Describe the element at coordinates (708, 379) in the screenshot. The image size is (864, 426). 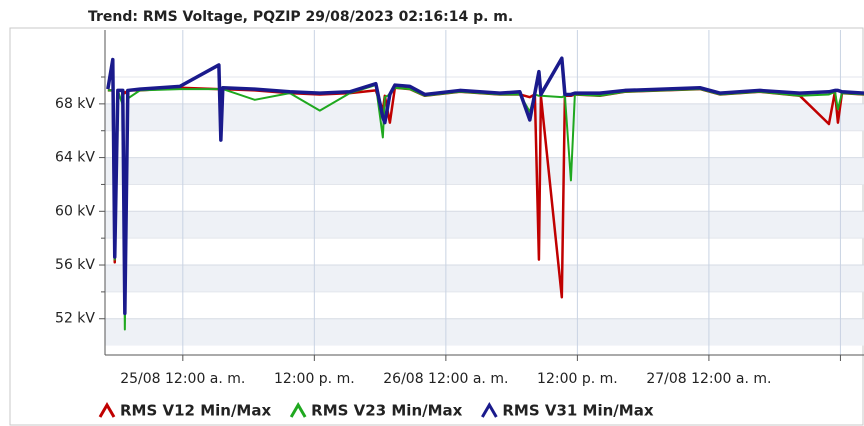
I see `x-tick-label: 27/08 12:00 a. m.` at that location.